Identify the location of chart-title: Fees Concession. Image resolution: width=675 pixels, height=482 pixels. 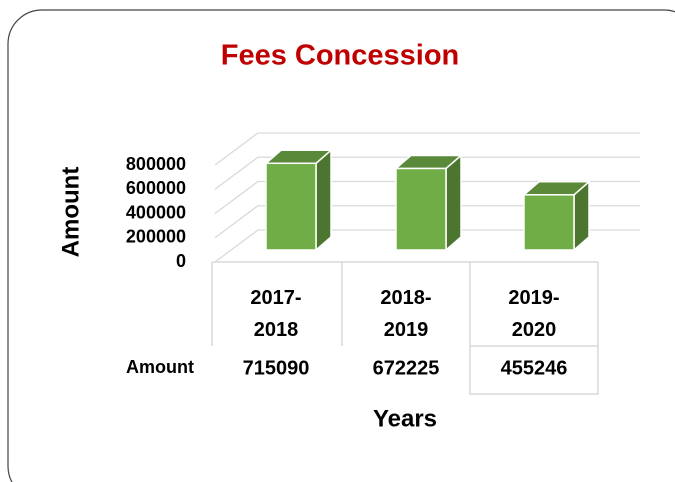
(340, 56).